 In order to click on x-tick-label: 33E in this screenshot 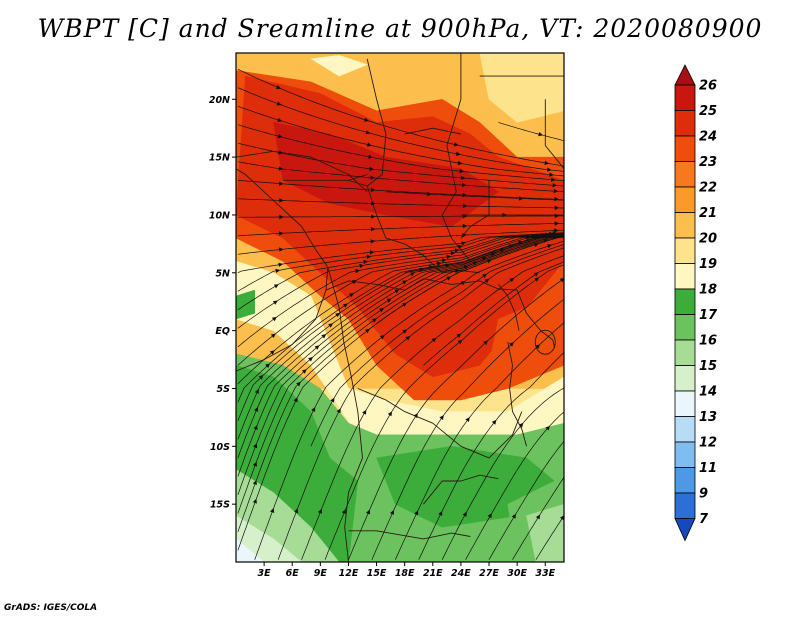, I will do `click(545, 573)`.